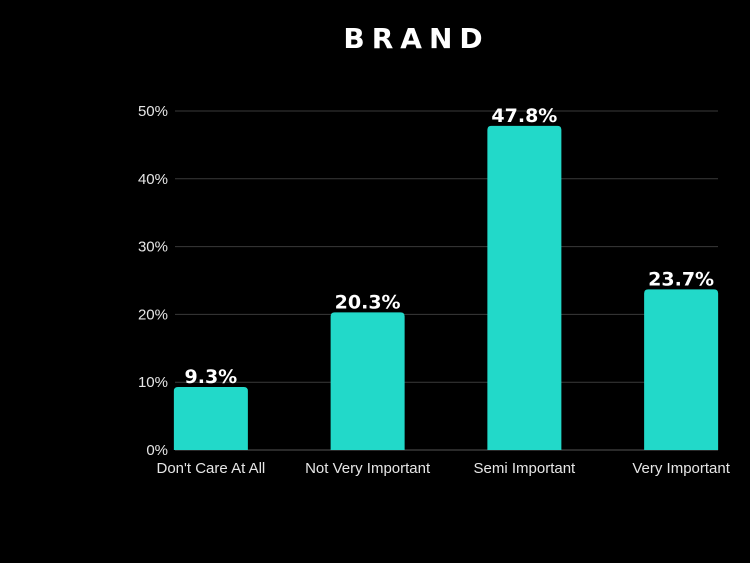 The width and height of the screenshot is (750, 563). What do you see at coordinates (153, 179) in the screenshot?
I see `y-tick-label: 40%` at bounding box center [153, 179].